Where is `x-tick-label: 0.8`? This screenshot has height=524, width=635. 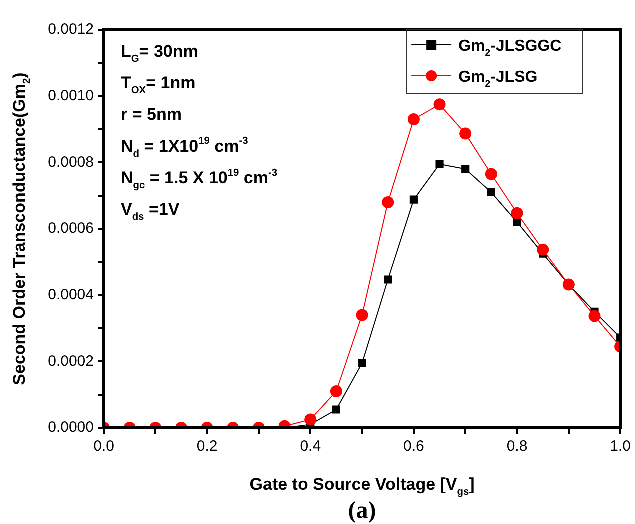 x-tick-label: 0.8 is located at coordinates (517, 447).